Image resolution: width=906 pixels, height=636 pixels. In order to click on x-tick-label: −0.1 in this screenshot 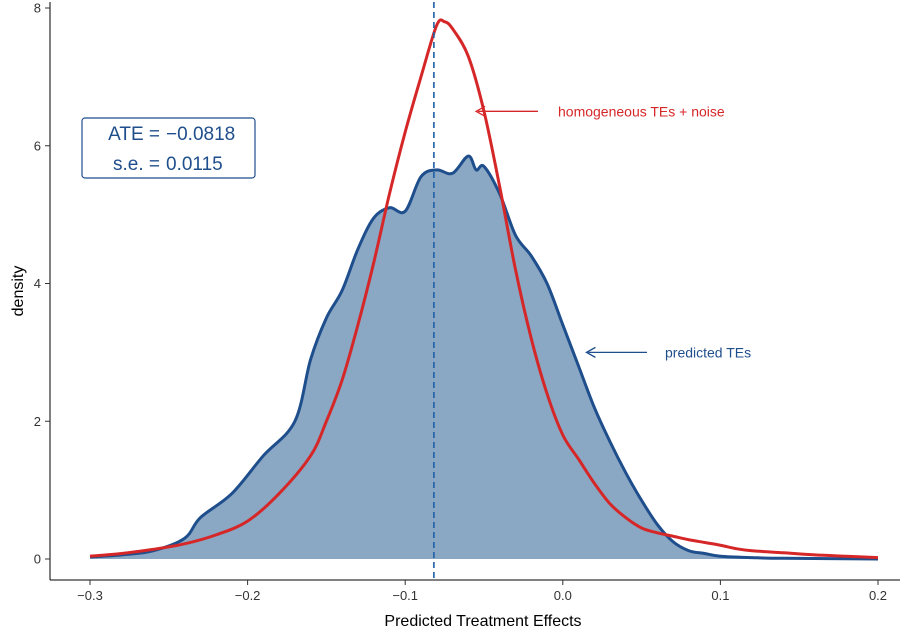, I will do `click(405, 595)`.